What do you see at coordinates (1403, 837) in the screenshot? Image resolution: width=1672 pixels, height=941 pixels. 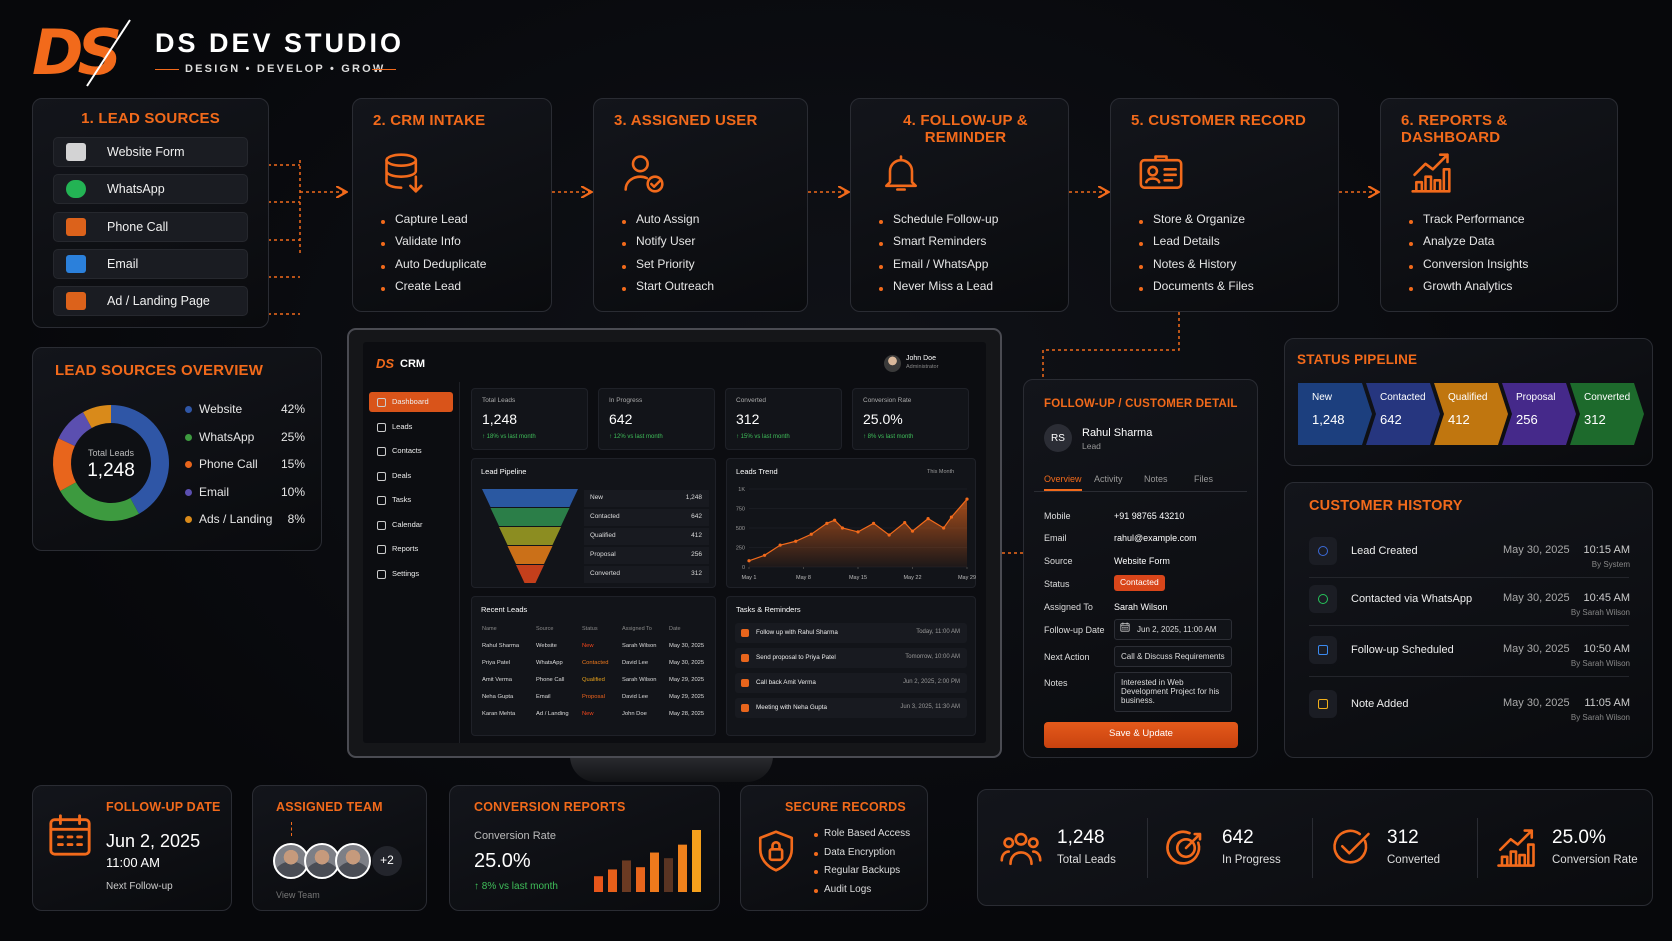 I see `summary-value: 312` at bounding box center [1403, 837].